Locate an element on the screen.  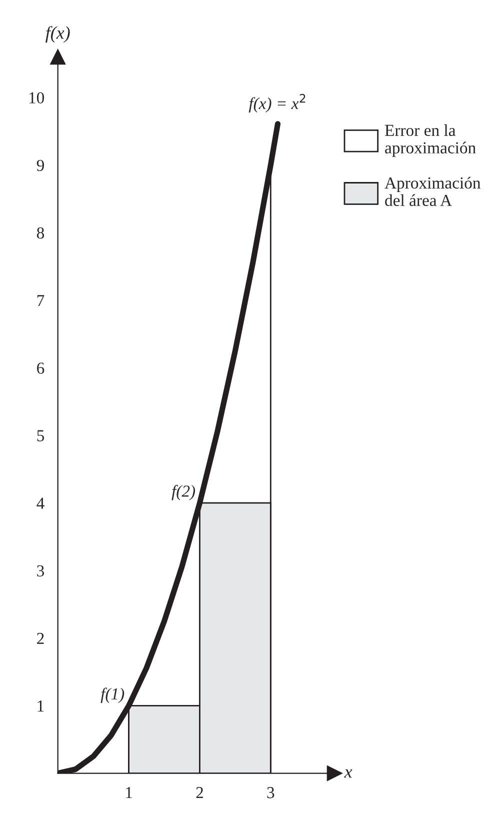
y-tick-label: 1 is located at coordinates (41, 706).